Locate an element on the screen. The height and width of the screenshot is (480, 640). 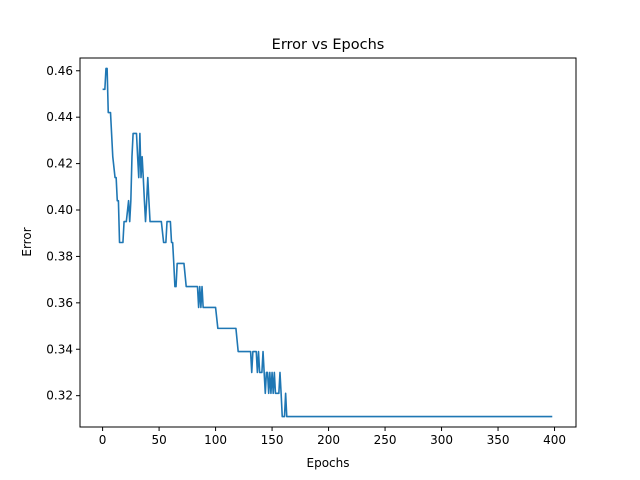
y-axis: 0.32 0.34 0.36 0.38 0.40 0.42 0.44 0.46 is located at coordinates (63, 233).